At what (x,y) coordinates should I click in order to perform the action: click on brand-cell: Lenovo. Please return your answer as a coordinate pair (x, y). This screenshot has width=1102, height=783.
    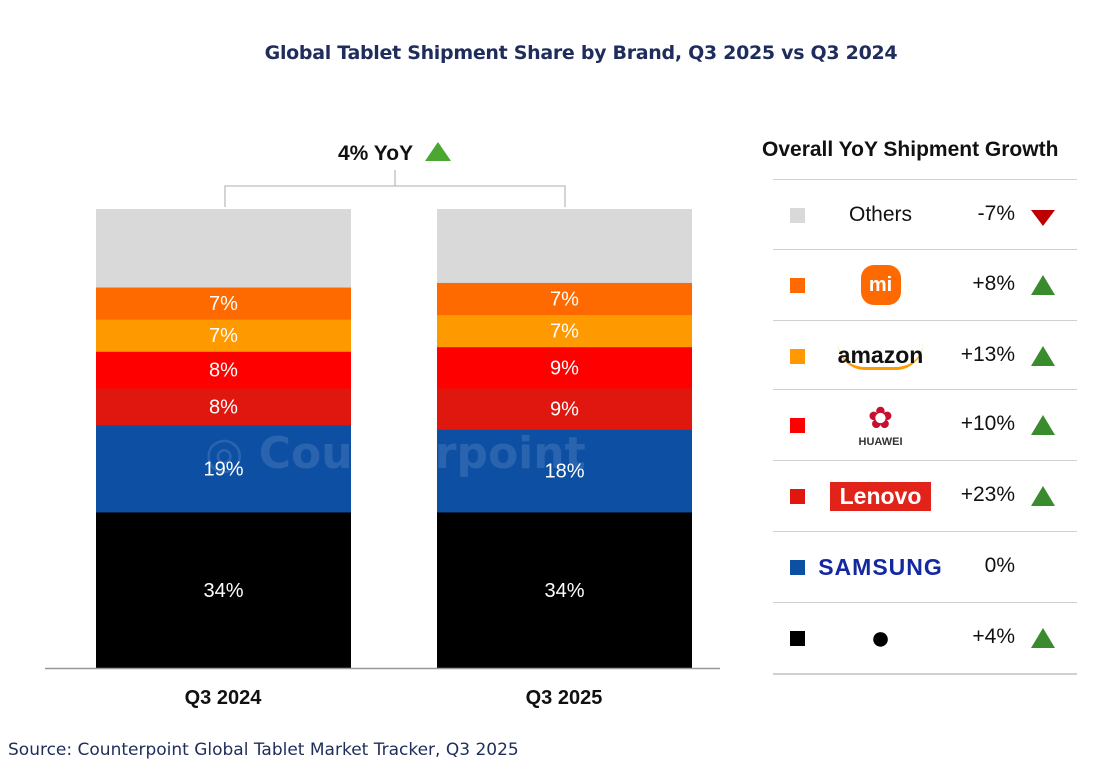
    Looking at the image, I should click on (880, 496).